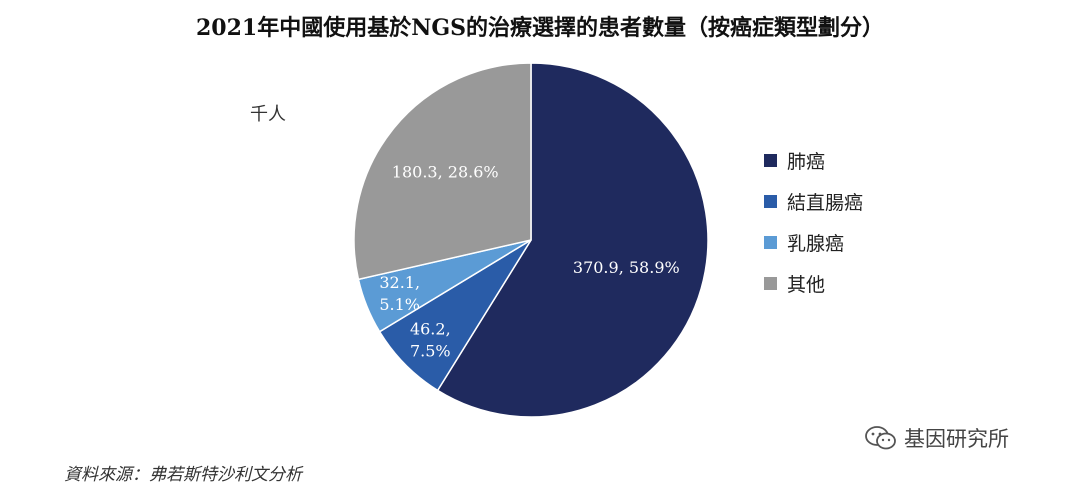  I want to click on legend-label: 結直腸癌, so click(825, 203).